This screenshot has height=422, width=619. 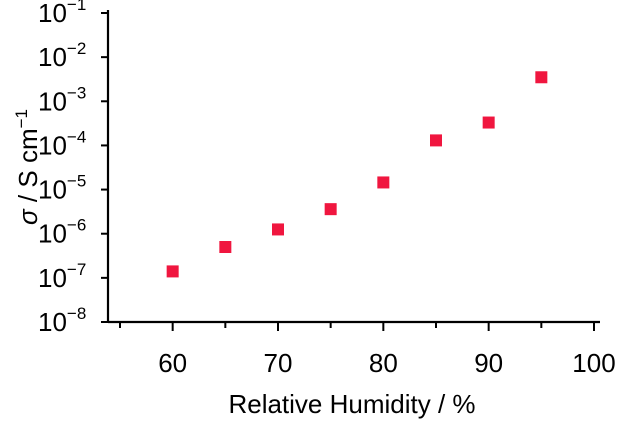 I want to click on y-tick-label: 10⁻⁷, so click(x=62, y=276).